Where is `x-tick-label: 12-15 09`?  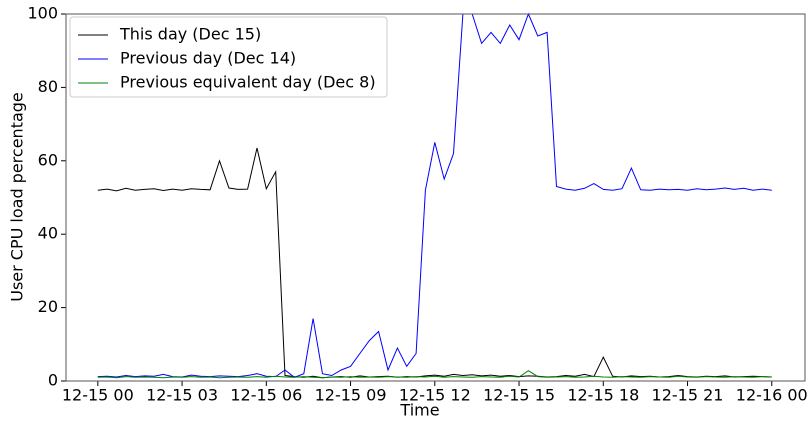
x-tick-label: 12-15 09 is located at coordinates (351, 395).